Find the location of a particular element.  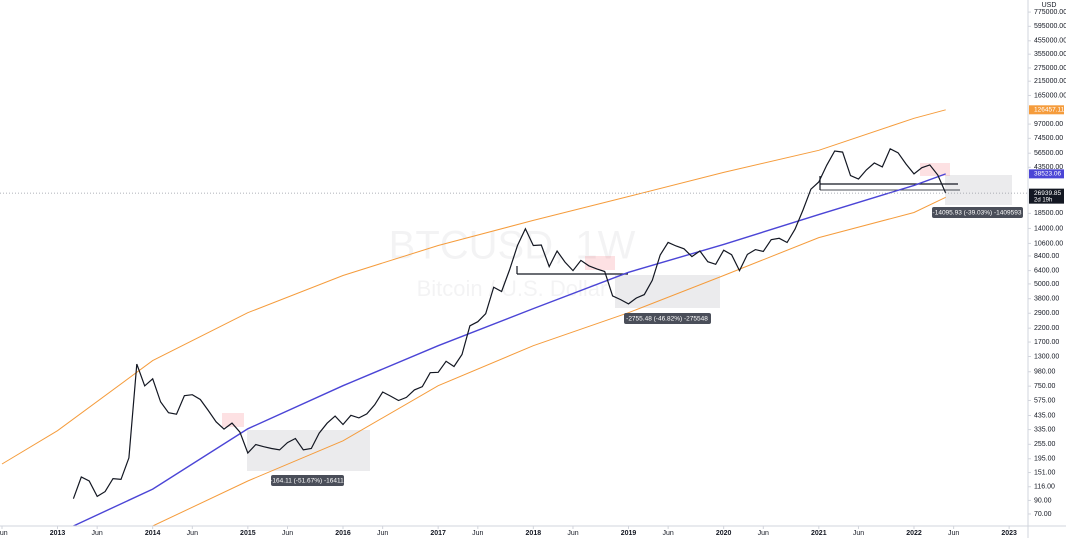

y-tick-label: 195.00 is located at coordinates (1045, 459).